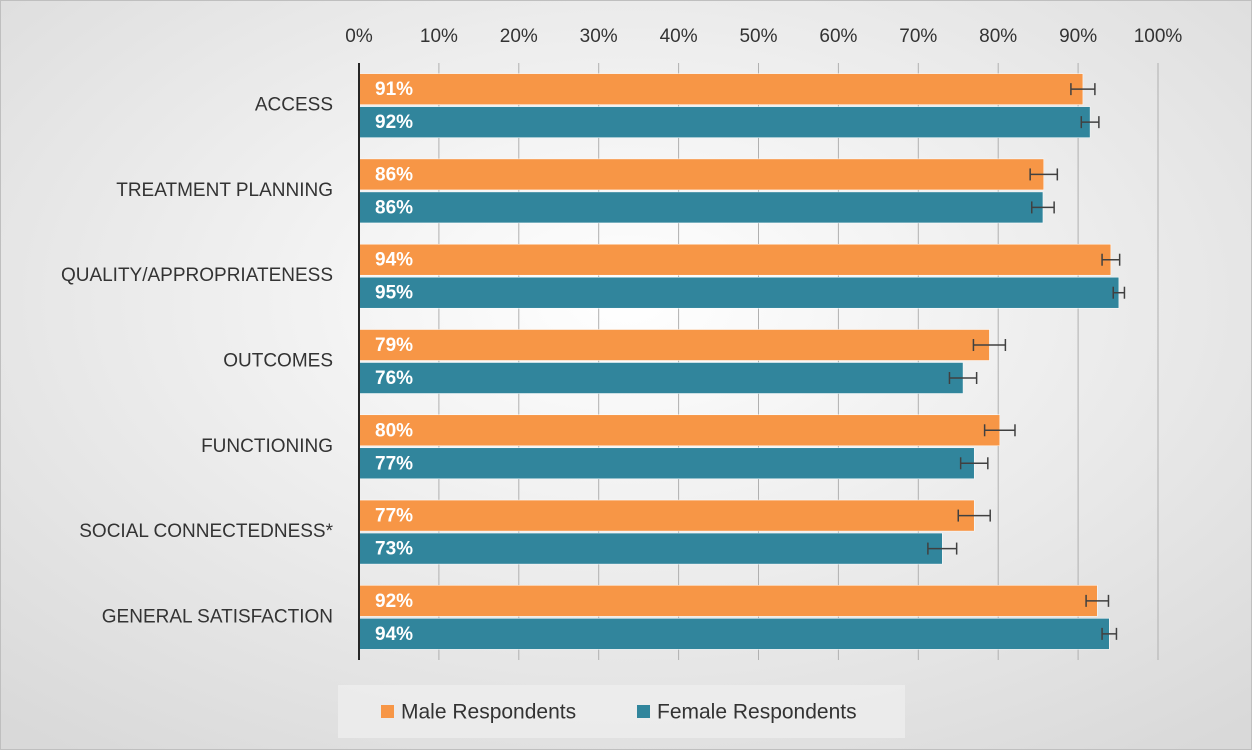 Image resolution: width=1252 pixels, height=750 pixels. What do you see at coordinates (267, 446) in the screenshot?
I see `category-label: FUNCTIONING` at bounding box center [267, 446].